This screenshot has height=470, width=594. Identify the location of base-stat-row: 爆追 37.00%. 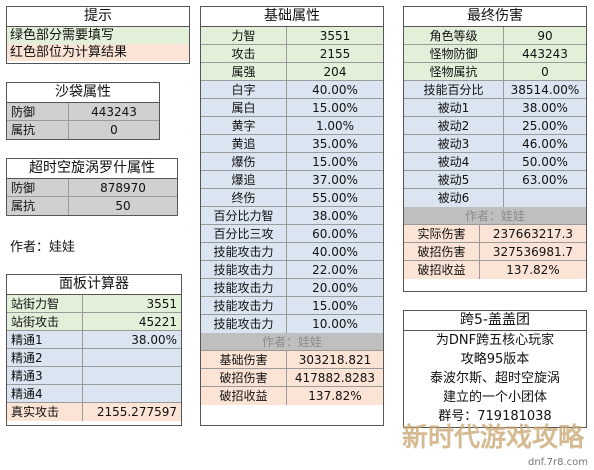
(292, 180).